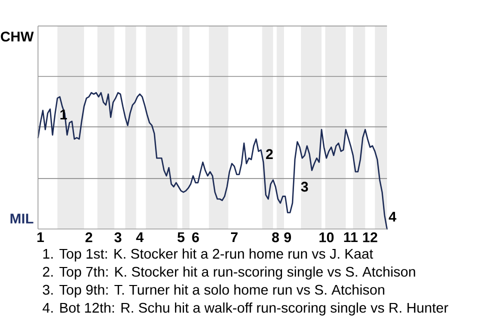 This screenshot has width=480, height=320. I want to click on x-tick-label: 3, so click(118, 237).